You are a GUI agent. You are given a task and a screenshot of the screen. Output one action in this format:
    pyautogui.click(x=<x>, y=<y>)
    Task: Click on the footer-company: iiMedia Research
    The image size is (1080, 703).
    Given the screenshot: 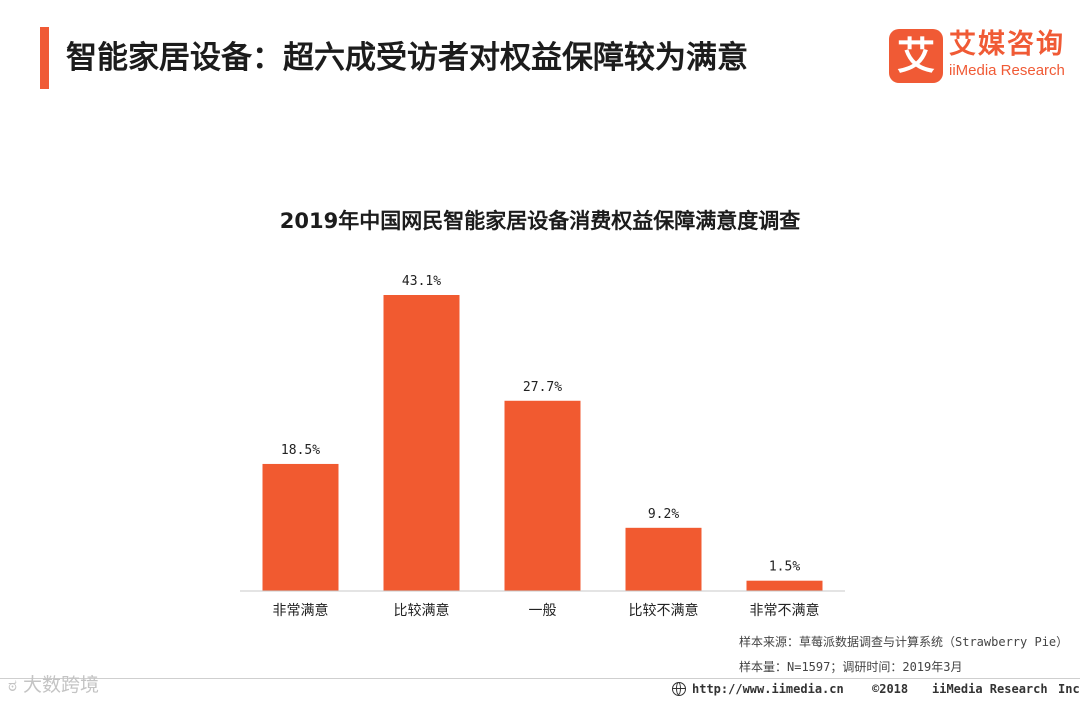 What is the action you would take?
    pyautogui.click(x=990, y=689)
    